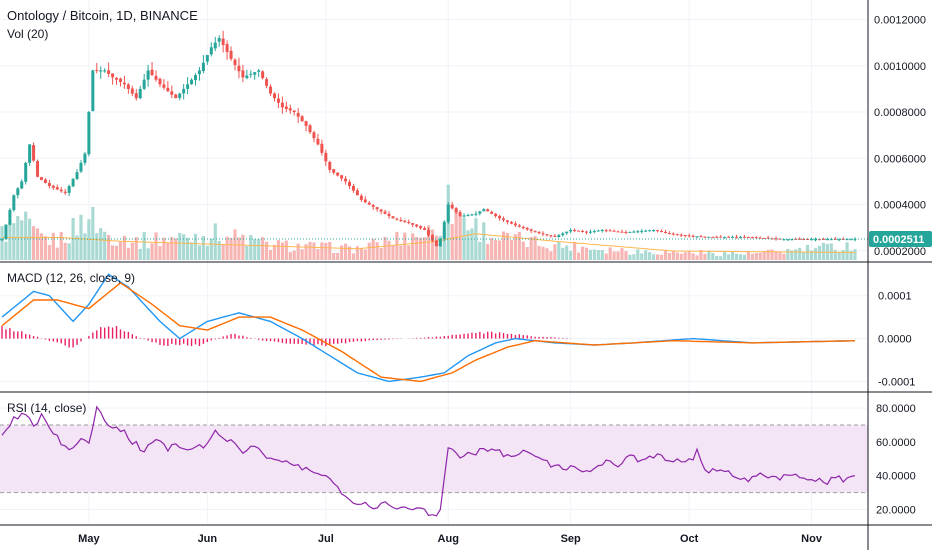  What do you see at coordinates (896, 382) in the screenshot?
I see `macd-axis-tick: -0.0001` at bounding box center [896, 382].